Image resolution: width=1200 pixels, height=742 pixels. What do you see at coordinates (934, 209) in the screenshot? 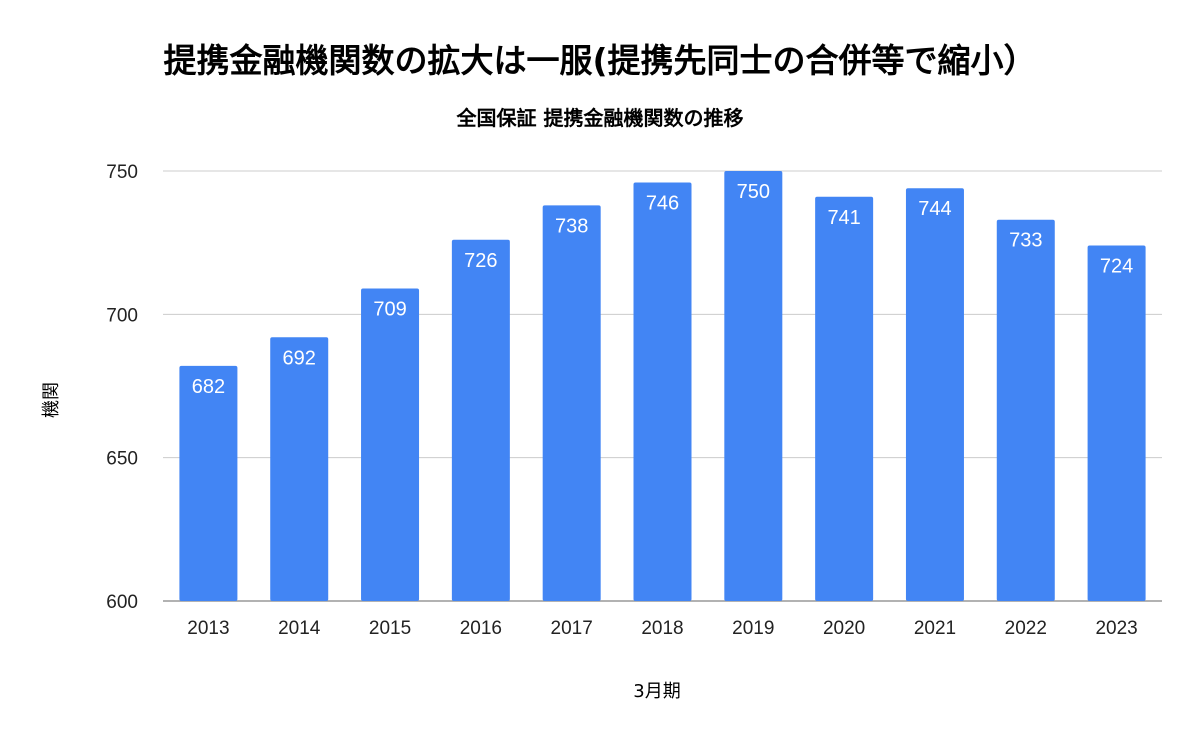
I see `data-label-2021: 744` at bounding box center [934, 209].